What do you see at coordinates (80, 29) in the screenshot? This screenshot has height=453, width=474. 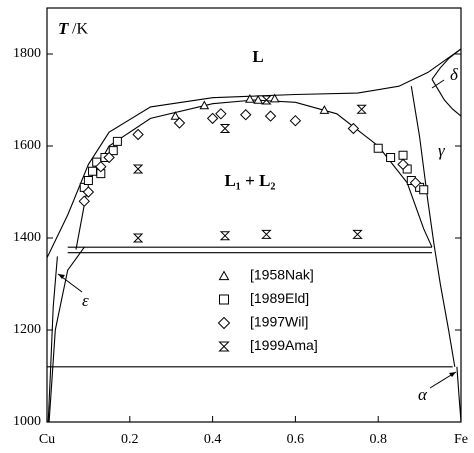 I see `y-label-unit: /K` at bounding box center [80, 29].